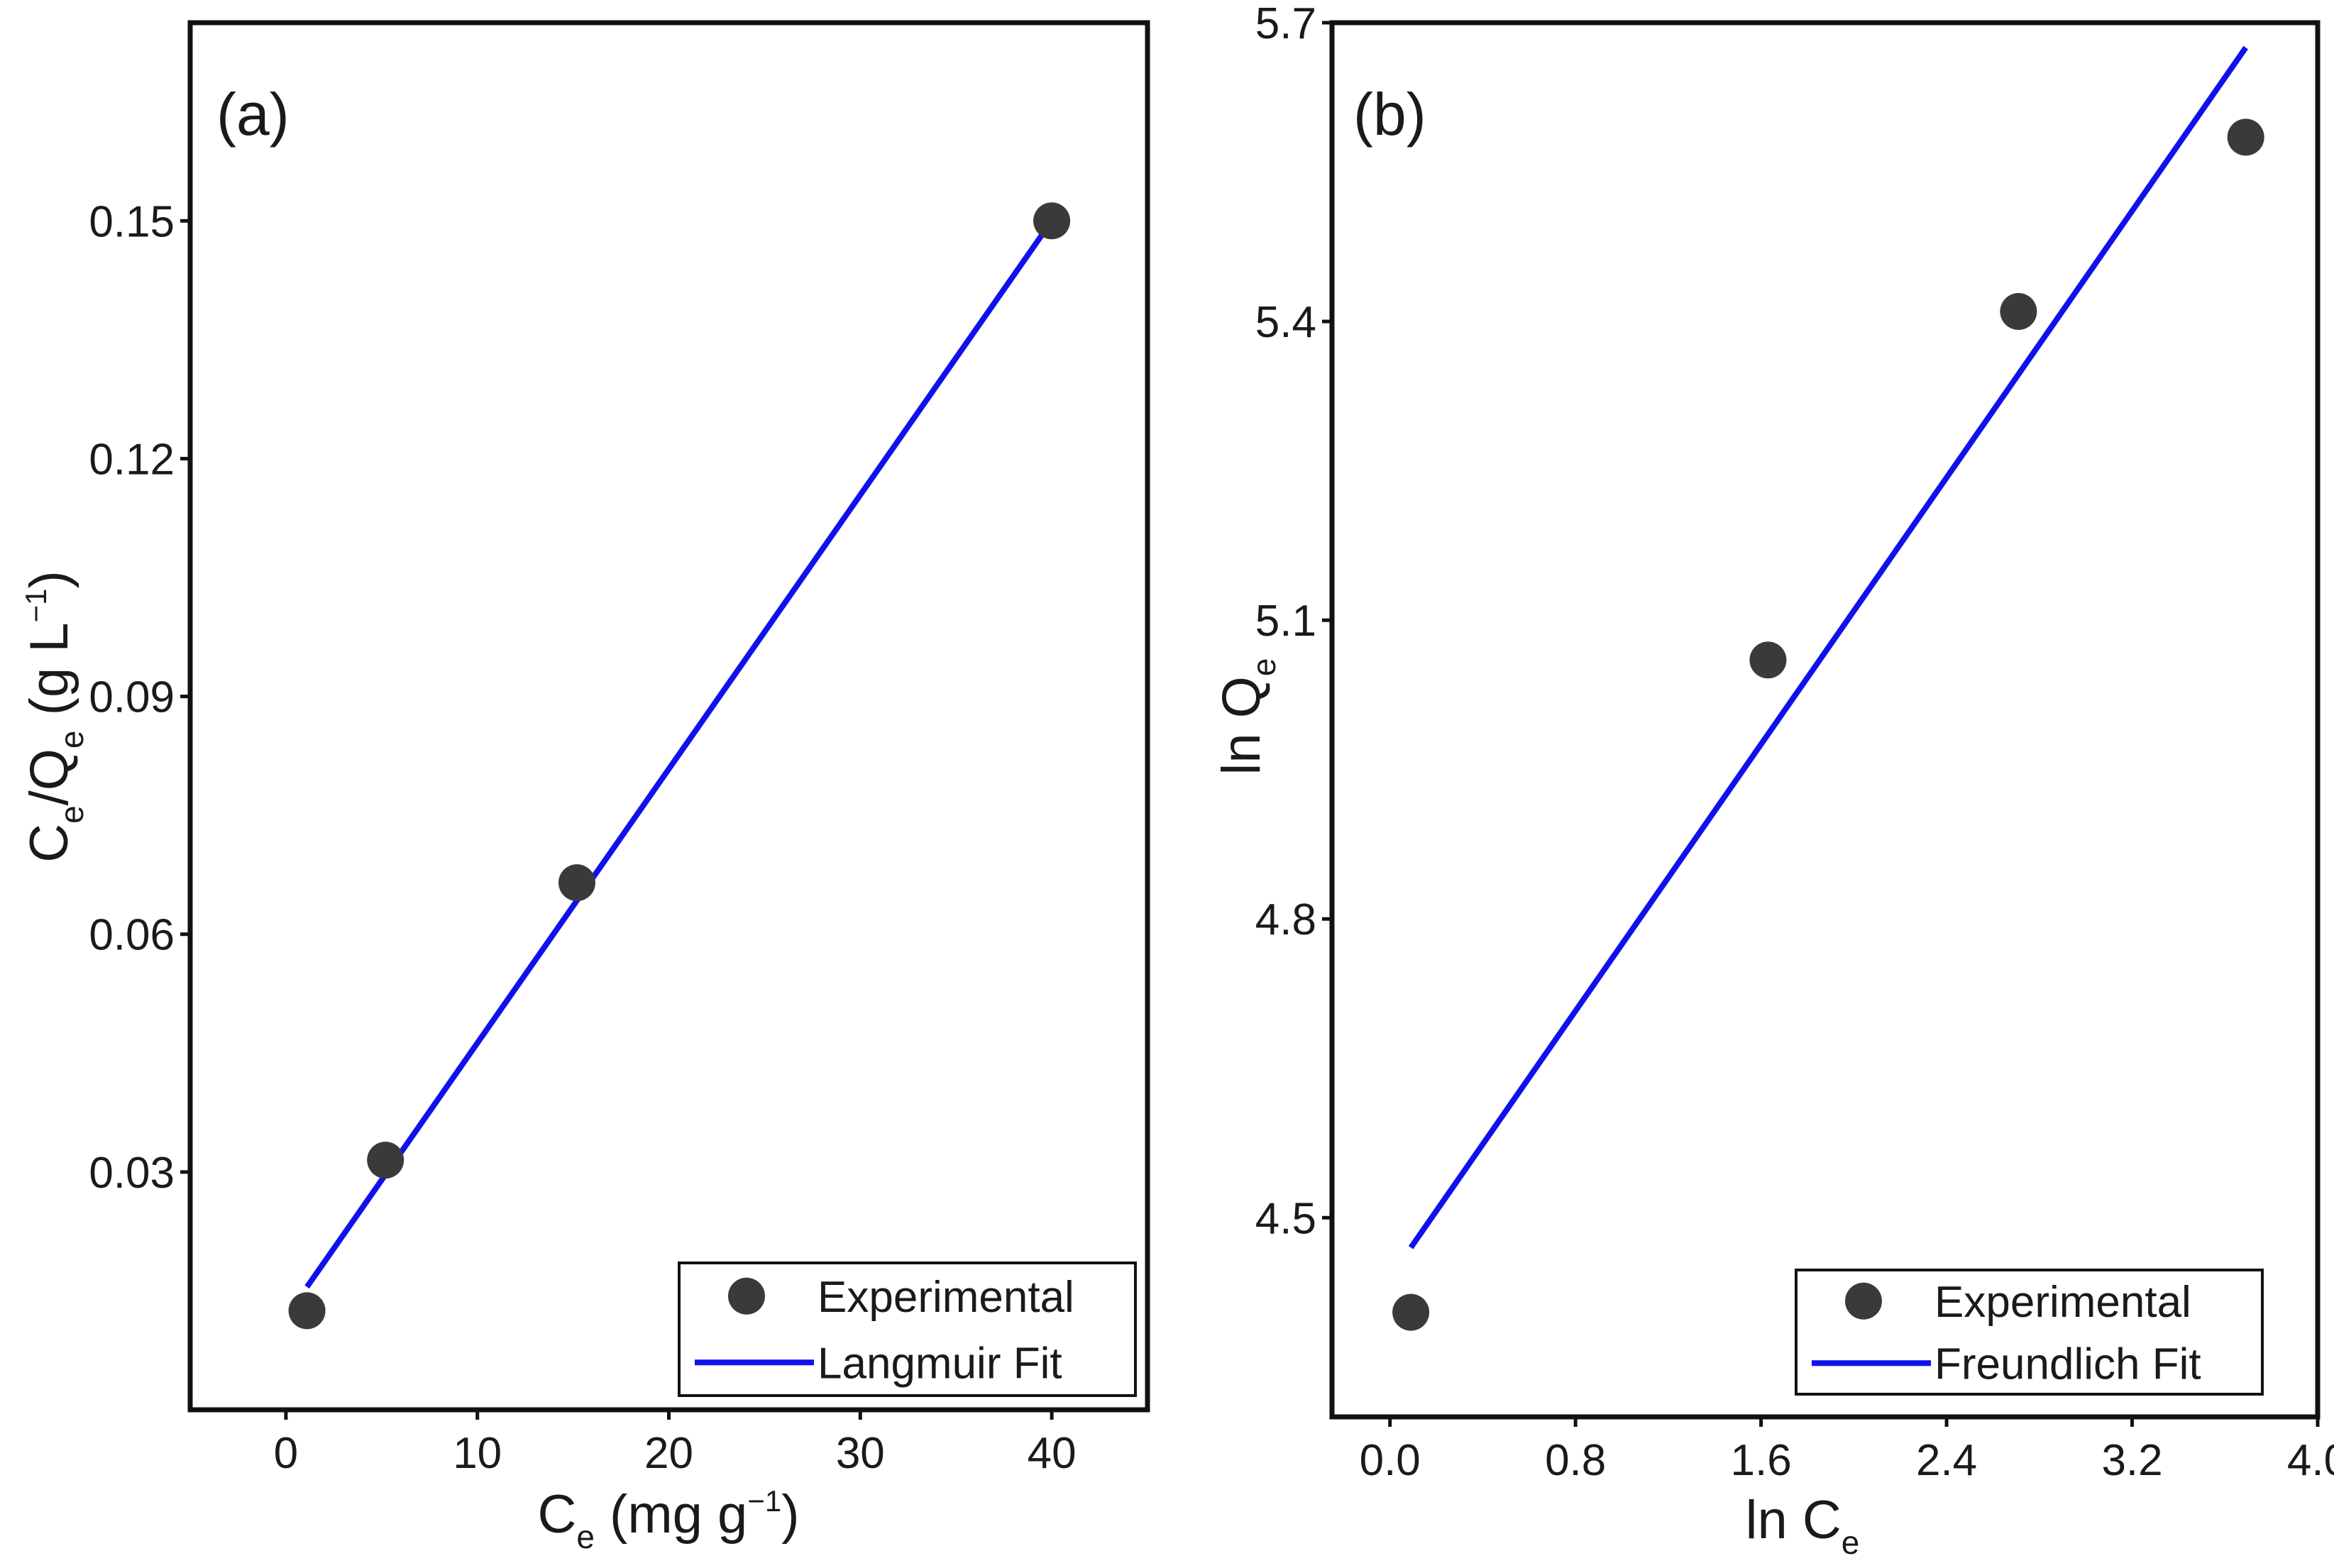 This screenshot has height=1568, width=2334. Describe the element at coordinates (132, 935) in the screenshot. I see `panel-a-y-tick-label: 0.06` at that location.